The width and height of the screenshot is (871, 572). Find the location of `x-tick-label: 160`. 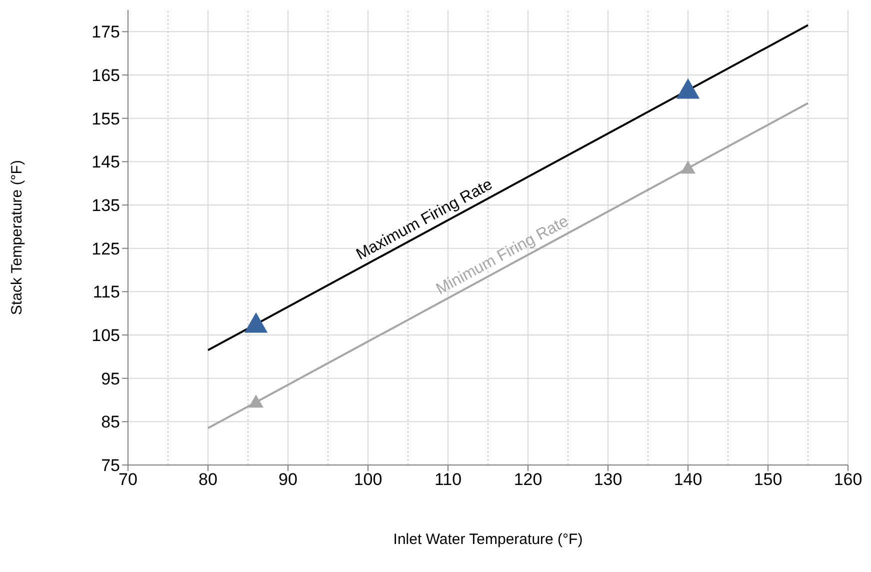

x-tick-label: 160 is located at coordinates (848, 480).